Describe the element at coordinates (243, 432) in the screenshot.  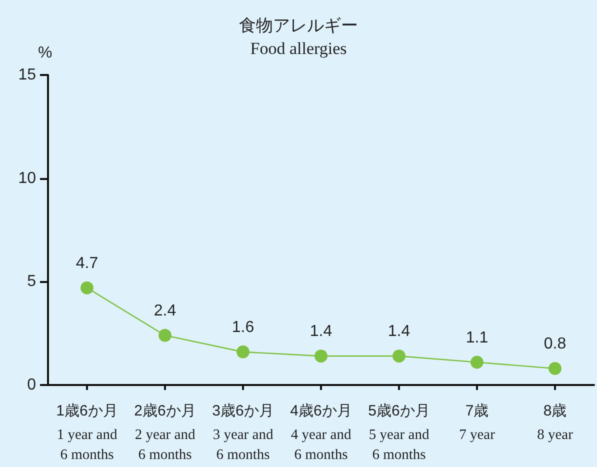
I see `x-tick-label: 3歳6か月 3 year and 6 months` at that location.